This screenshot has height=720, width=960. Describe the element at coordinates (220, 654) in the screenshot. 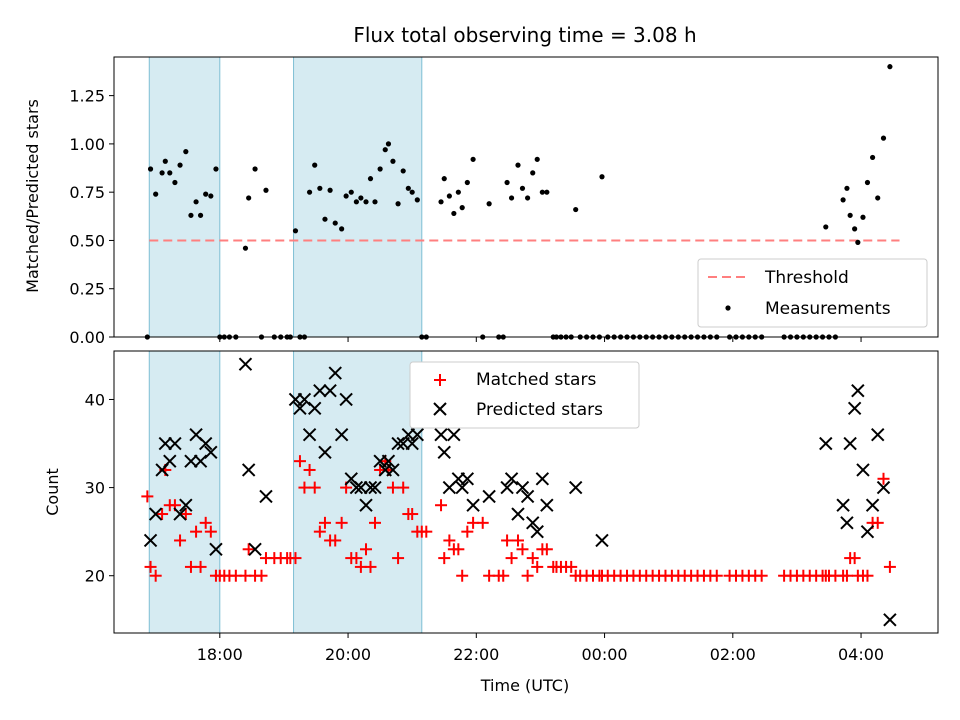

I see `x-tick-label: 18:00` at that location.